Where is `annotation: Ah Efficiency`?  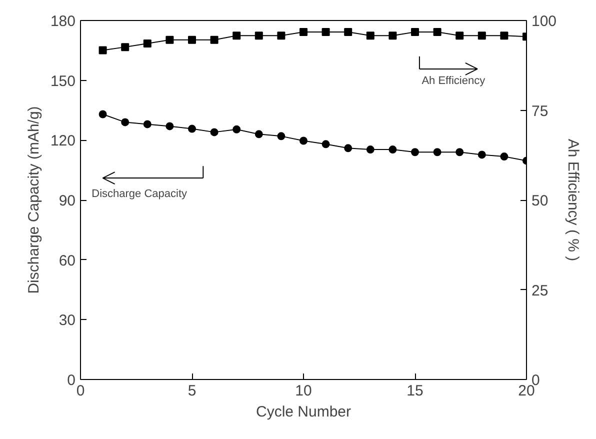 annotation: Ah Efficiency is located at coordinates (454, 80).